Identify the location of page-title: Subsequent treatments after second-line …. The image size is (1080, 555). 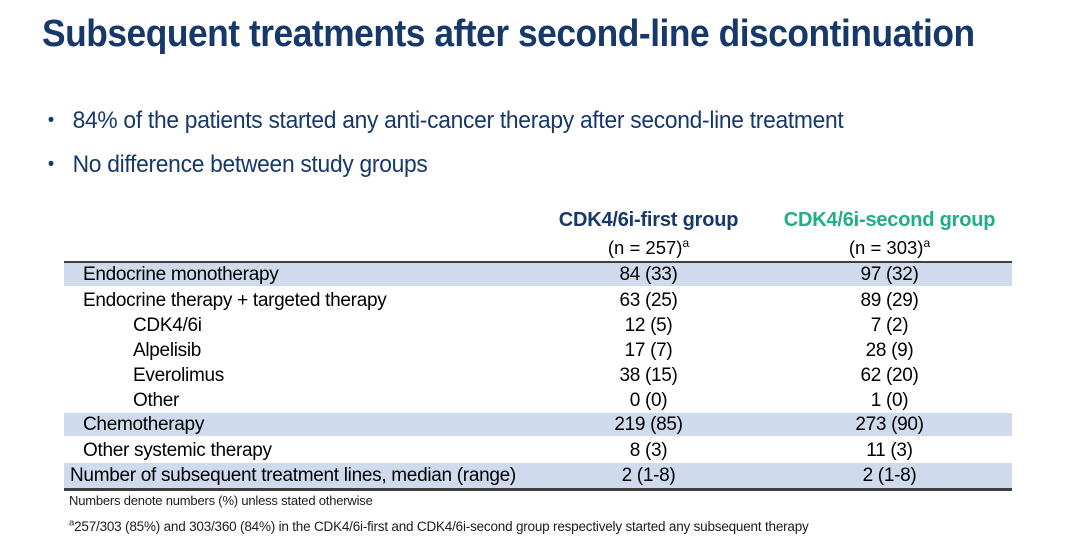
(508, 34).